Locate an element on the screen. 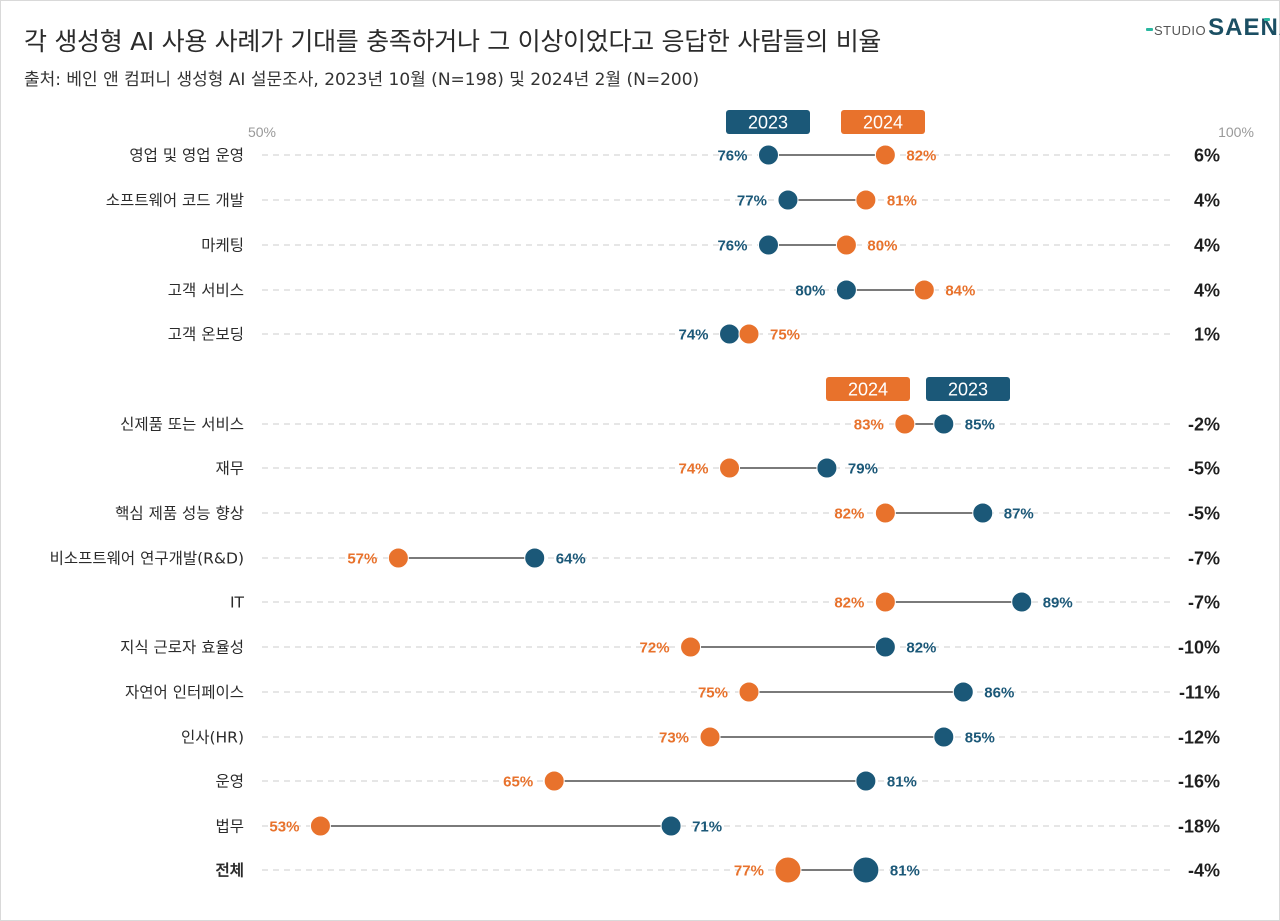 The width and height of the screenshot is (1280, 921). total-category-label: 전체 is located at coordinates (229, 871).